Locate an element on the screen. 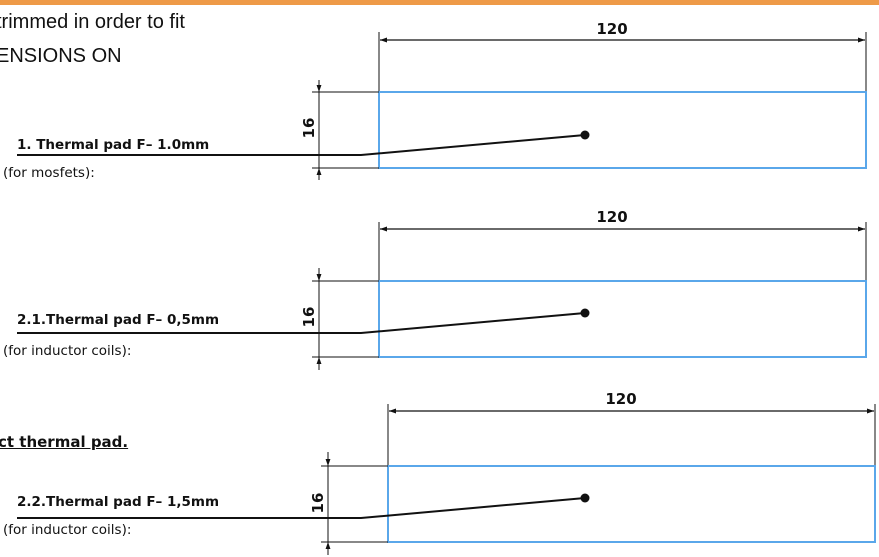 The width and height of the screenshot is (879, 557). top-accent-bar is located at coordinates (439, 2).